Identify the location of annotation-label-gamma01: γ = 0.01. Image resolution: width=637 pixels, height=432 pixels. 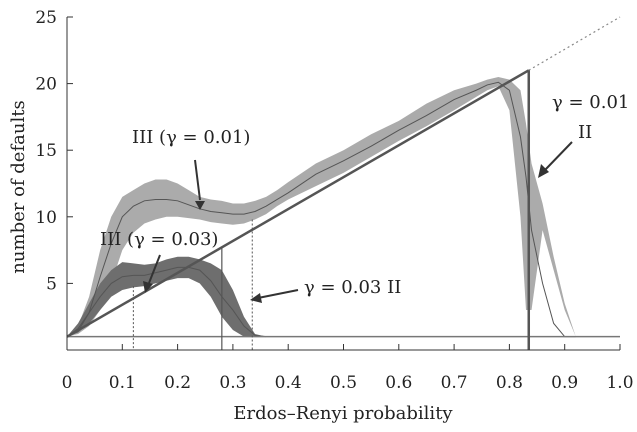
(590, 102).